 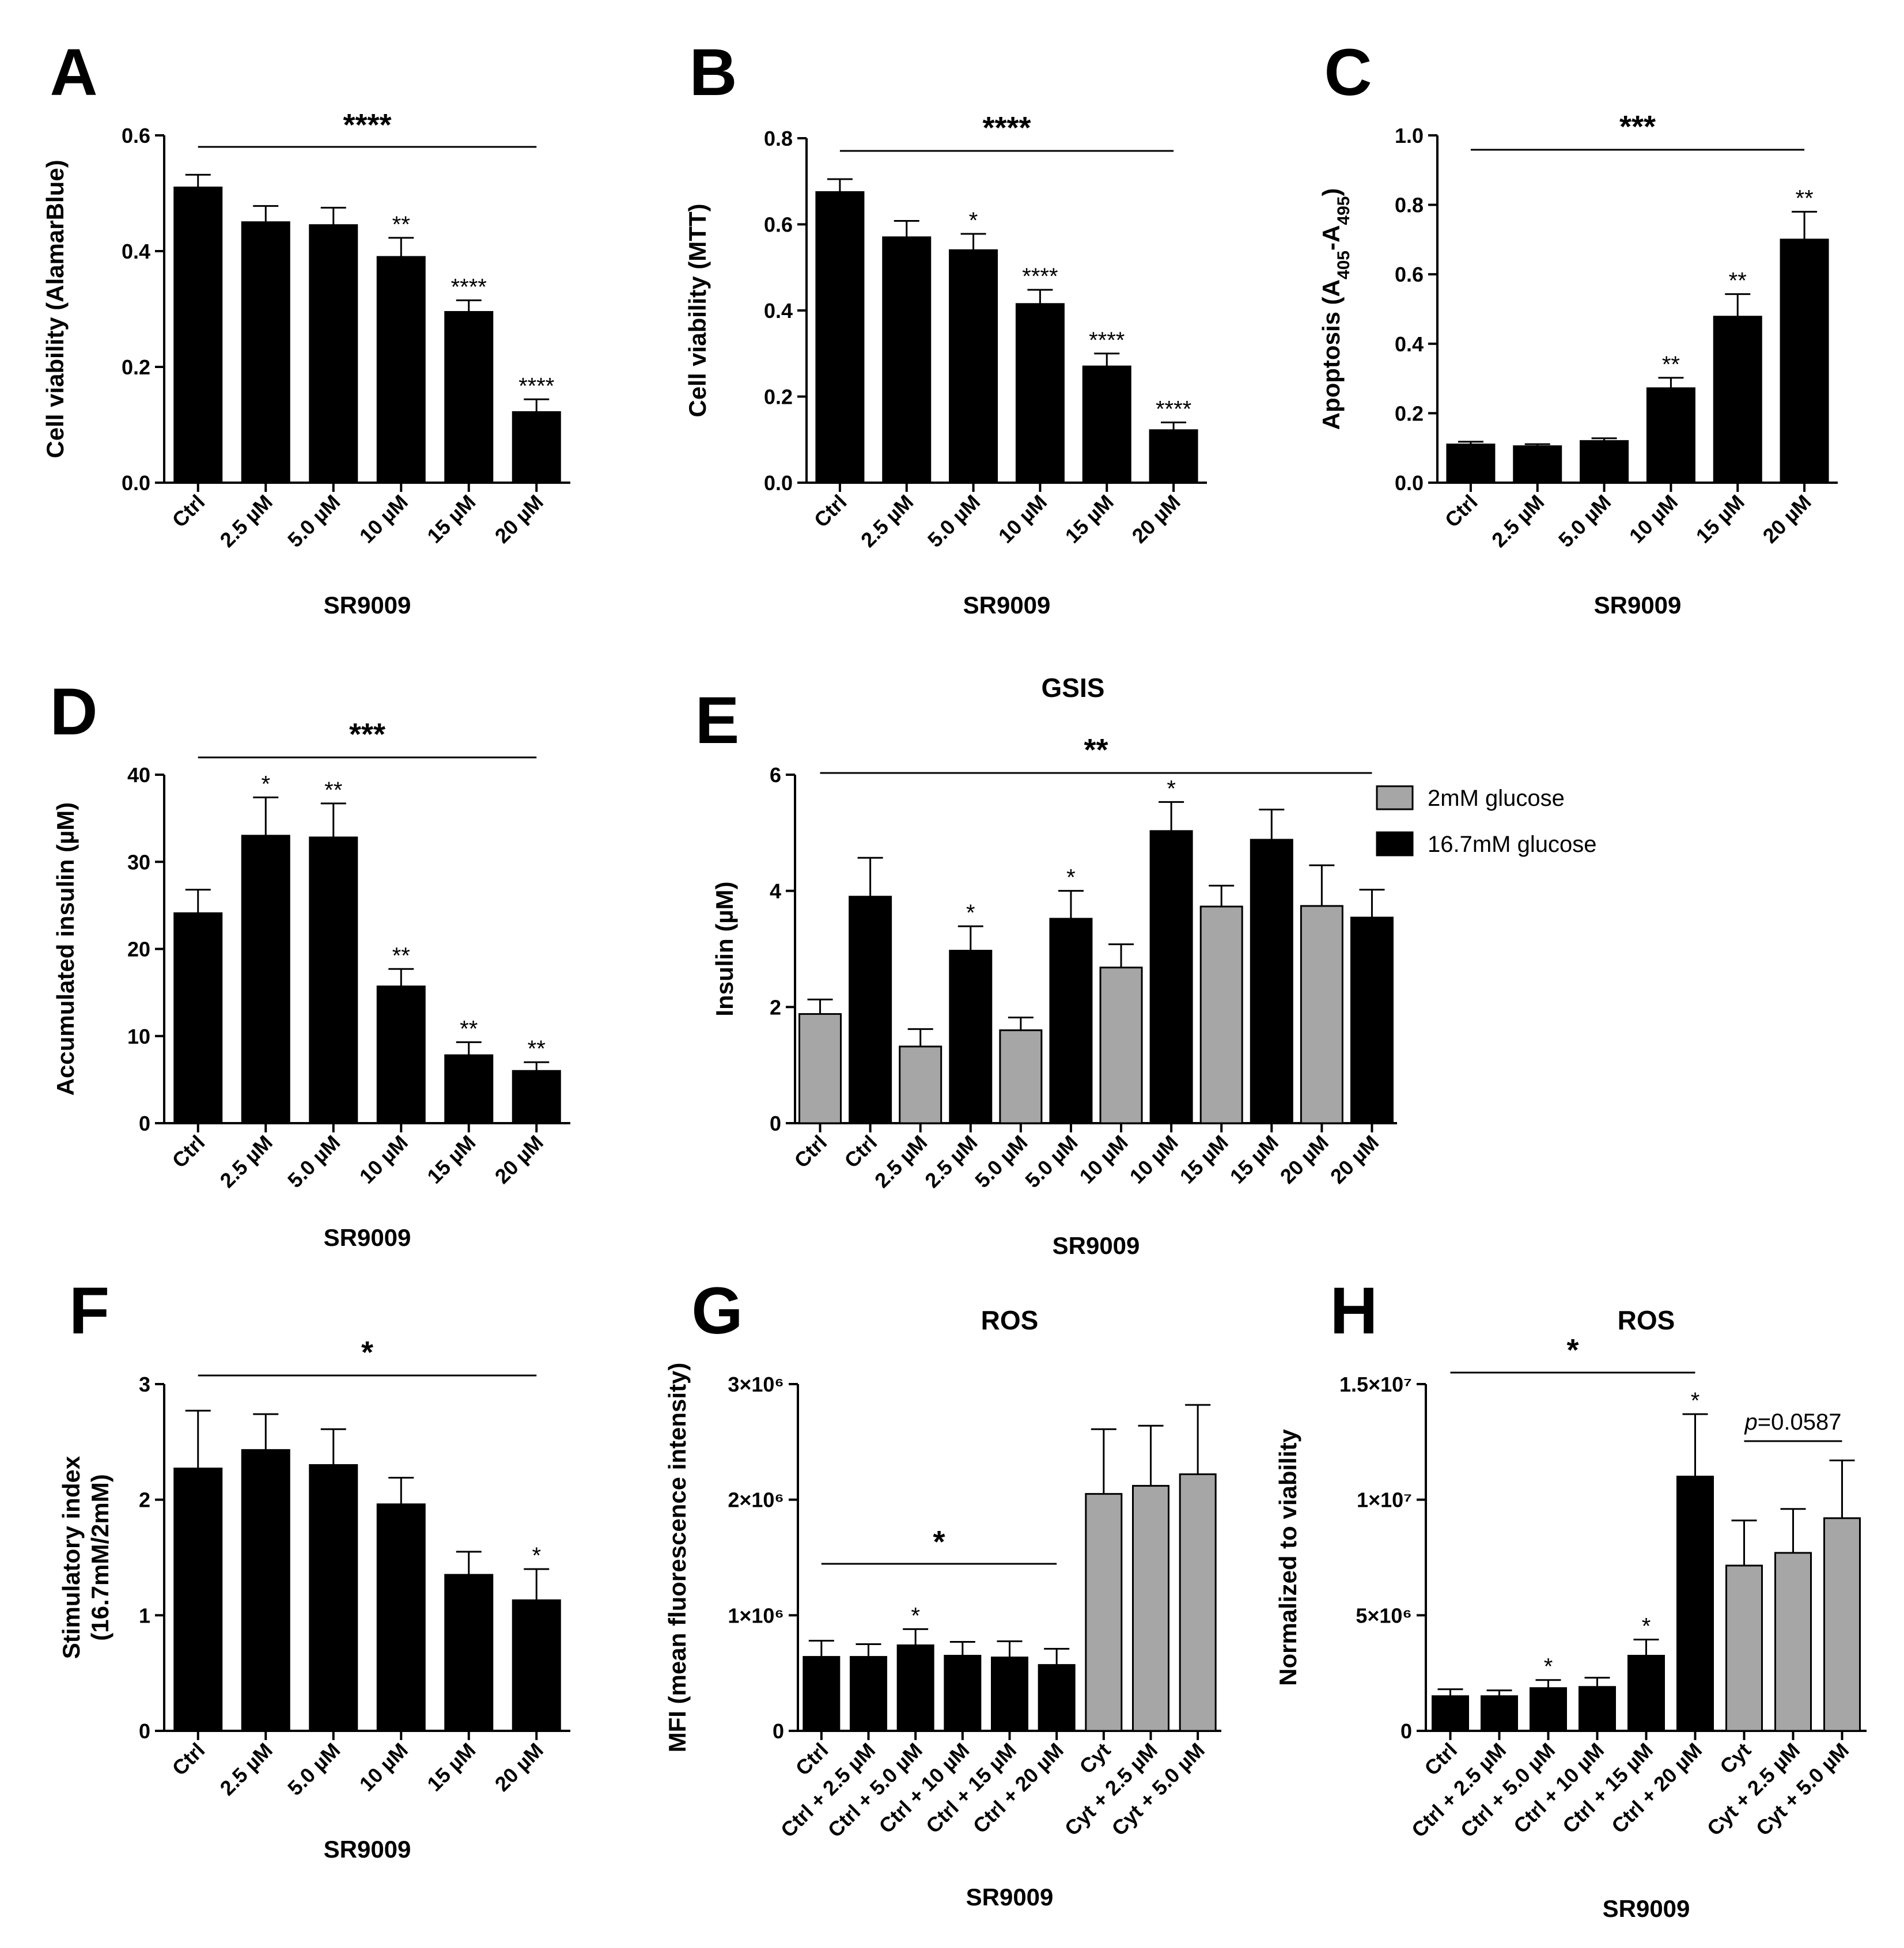 I want to click on y-axis-label: Stimulatory index, so click(x=71, y=1557).